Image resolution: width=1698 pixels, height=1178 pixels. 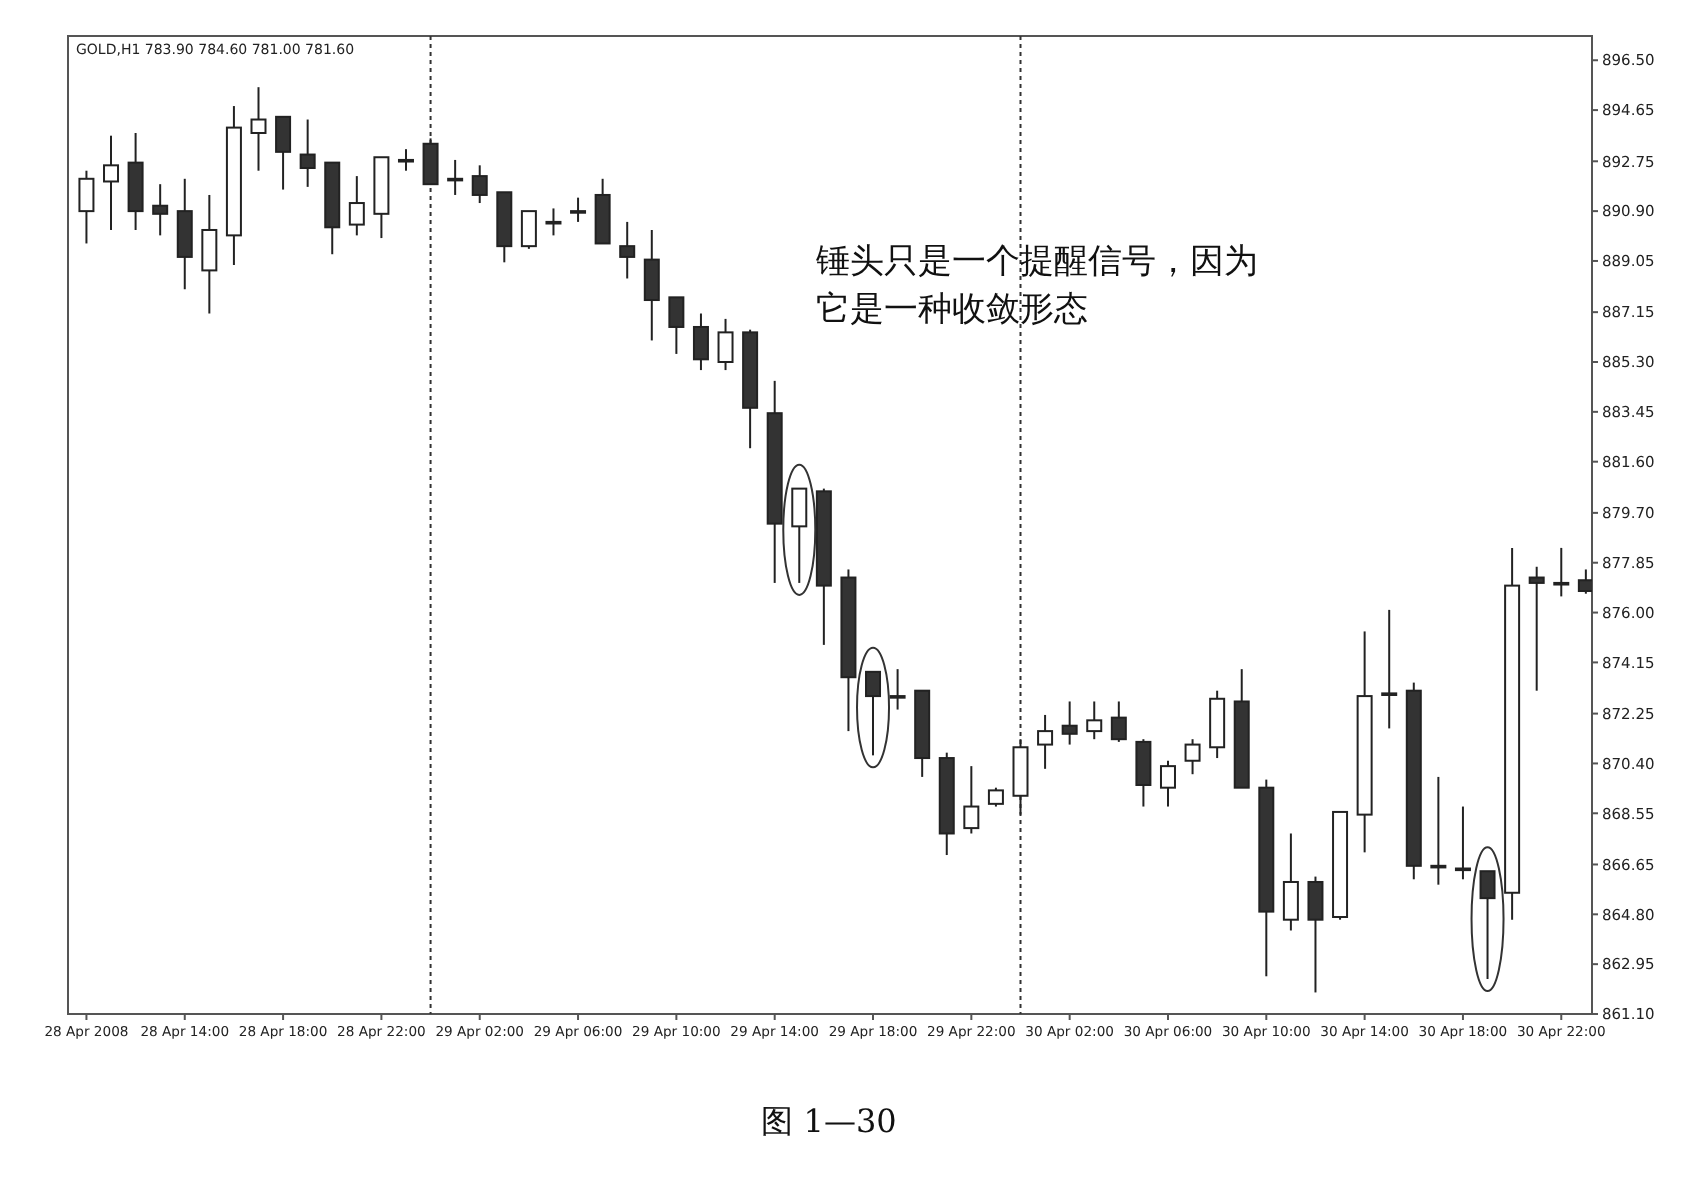 I want to click on annotation: 锤头只是一个提醒信号，因为它是一种收敛形态, so click(x=1036, y=286).